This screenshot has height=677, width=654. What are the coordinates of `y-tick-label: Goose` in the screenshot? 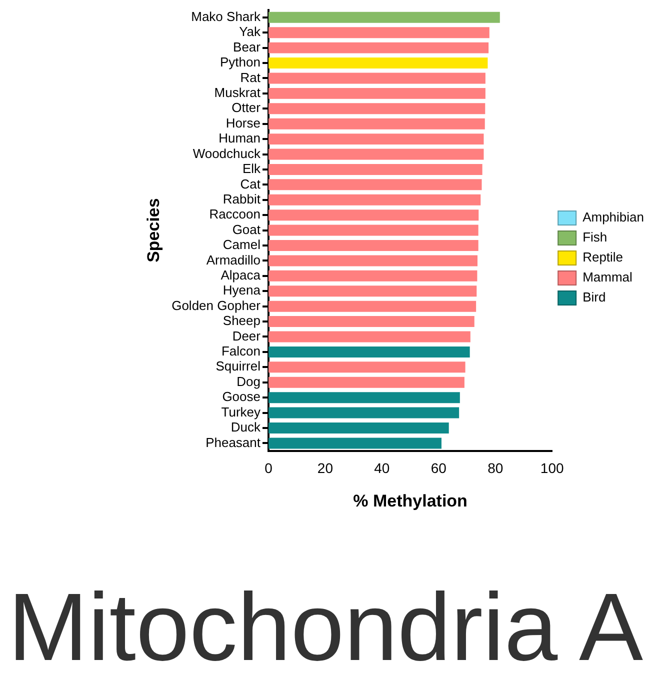 It's located at (241, 396).